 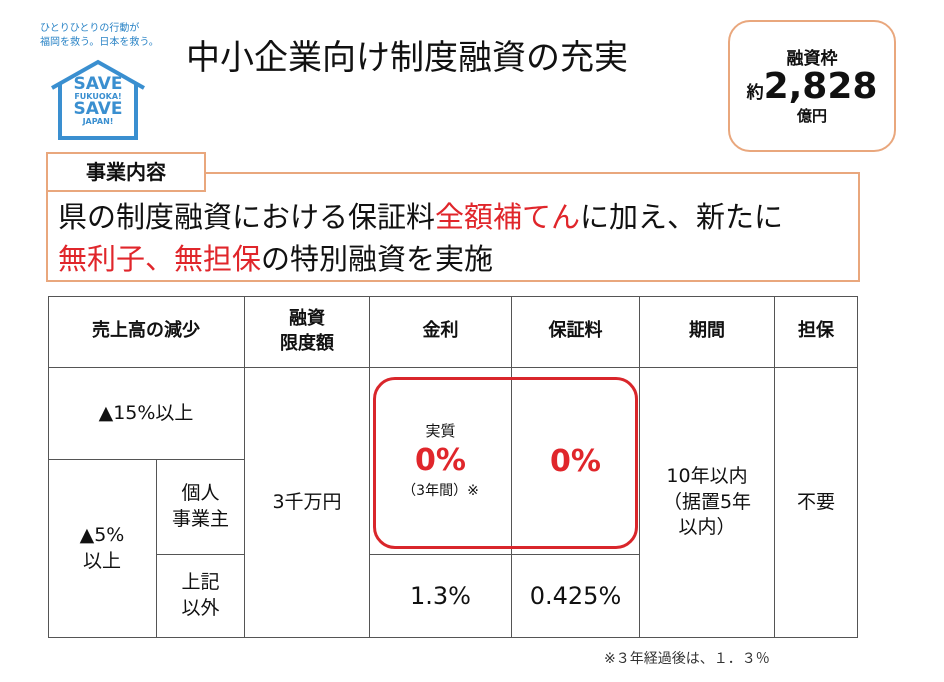 I want to click on table-cell: 1.3%, so click(x=441, y=596).